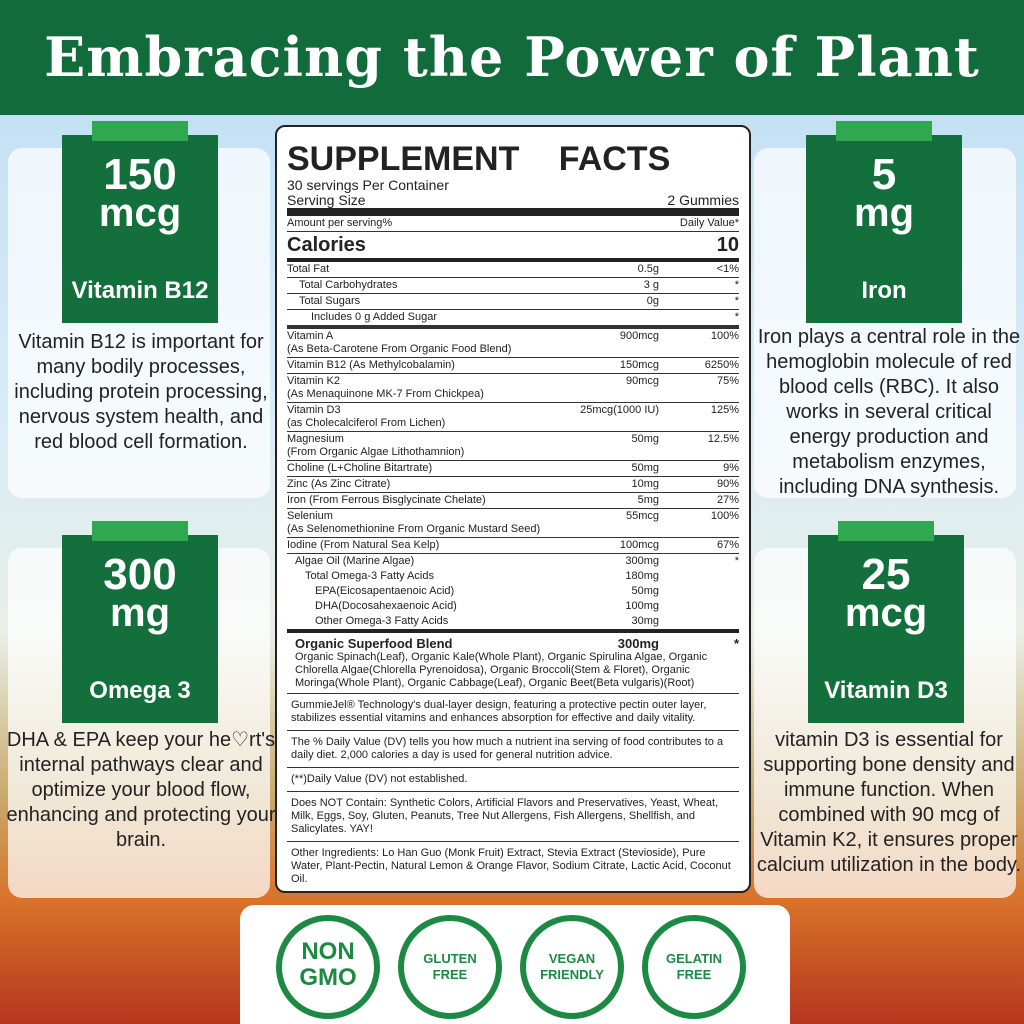 This screenshot has height=1024, width=1024. Describe the element at coordinates (724, 516) in the screenshot. I see `daily-value: 100%` at that location.